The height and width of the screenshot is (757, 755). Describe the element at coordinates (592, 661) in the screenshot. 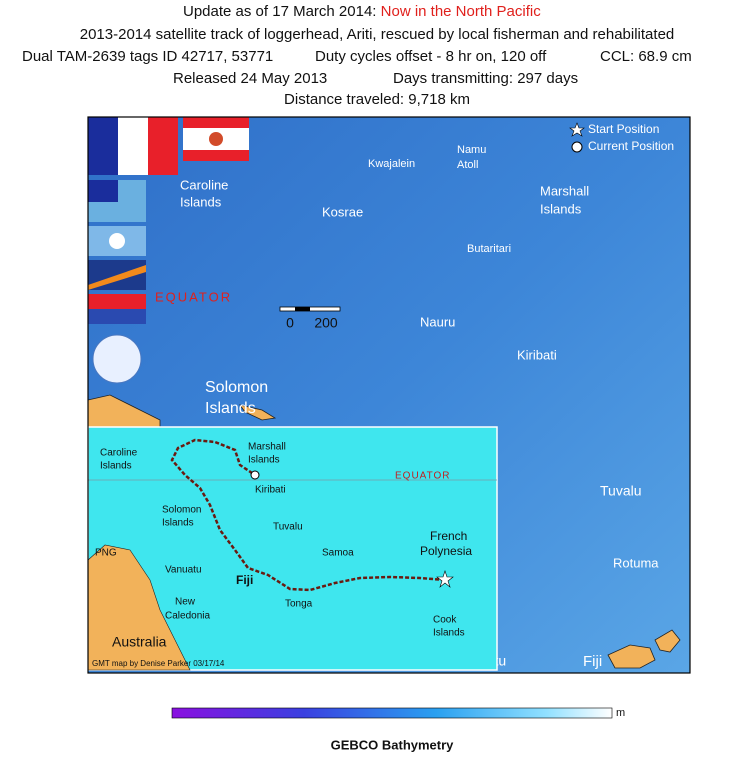

I see `place: Fiji` at that location.